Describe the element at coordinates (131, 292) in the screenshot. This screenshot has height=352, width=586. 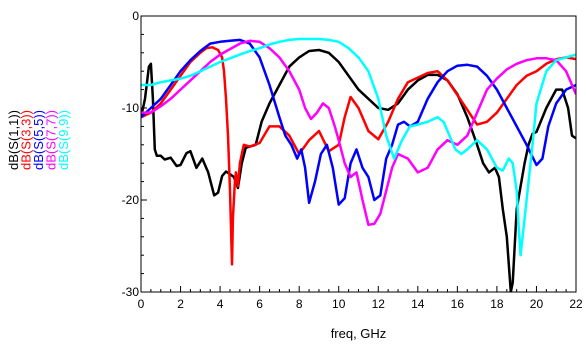
I see `y-tick-label: -30` at that location.